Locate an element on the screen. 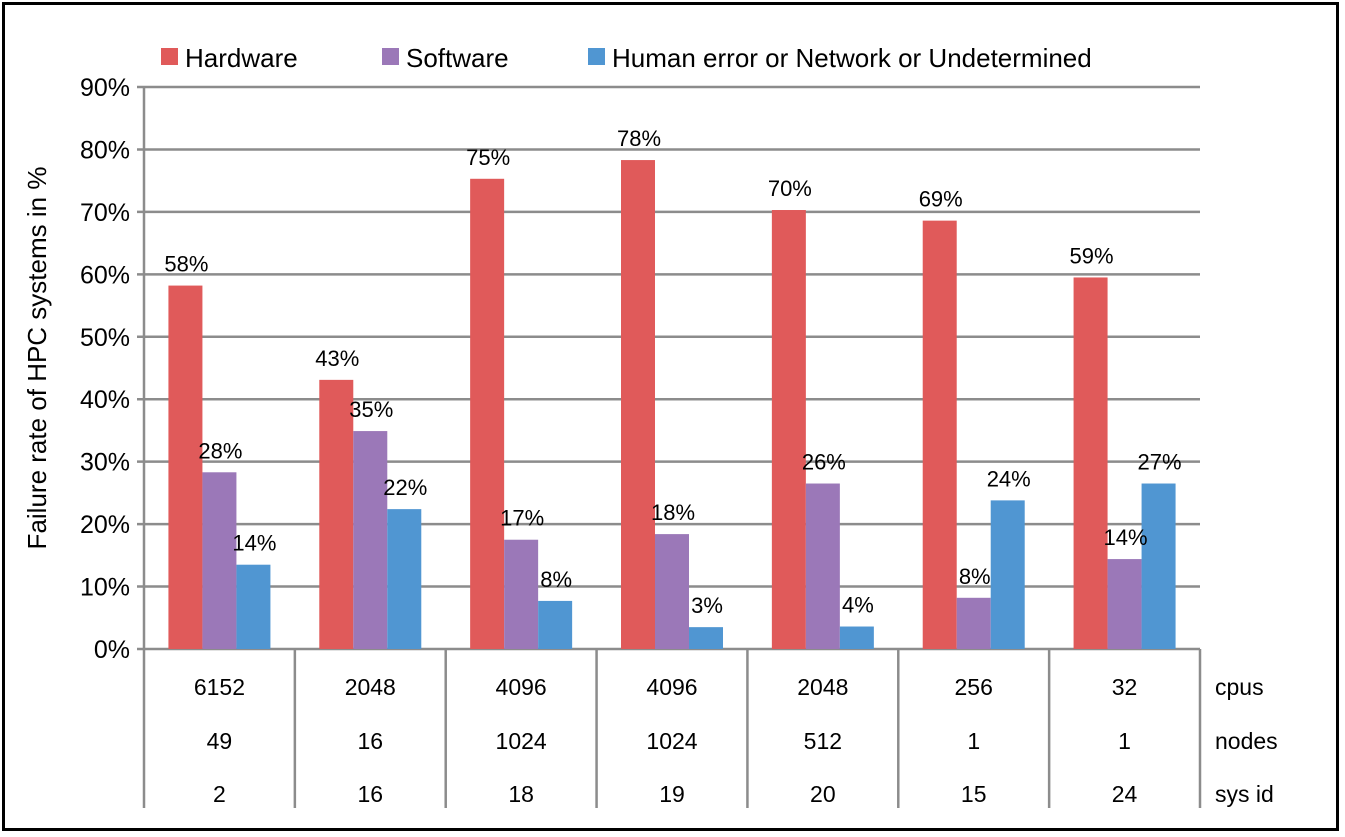  table-cell-sys-id: 18 is located at coordinates (521, 794).